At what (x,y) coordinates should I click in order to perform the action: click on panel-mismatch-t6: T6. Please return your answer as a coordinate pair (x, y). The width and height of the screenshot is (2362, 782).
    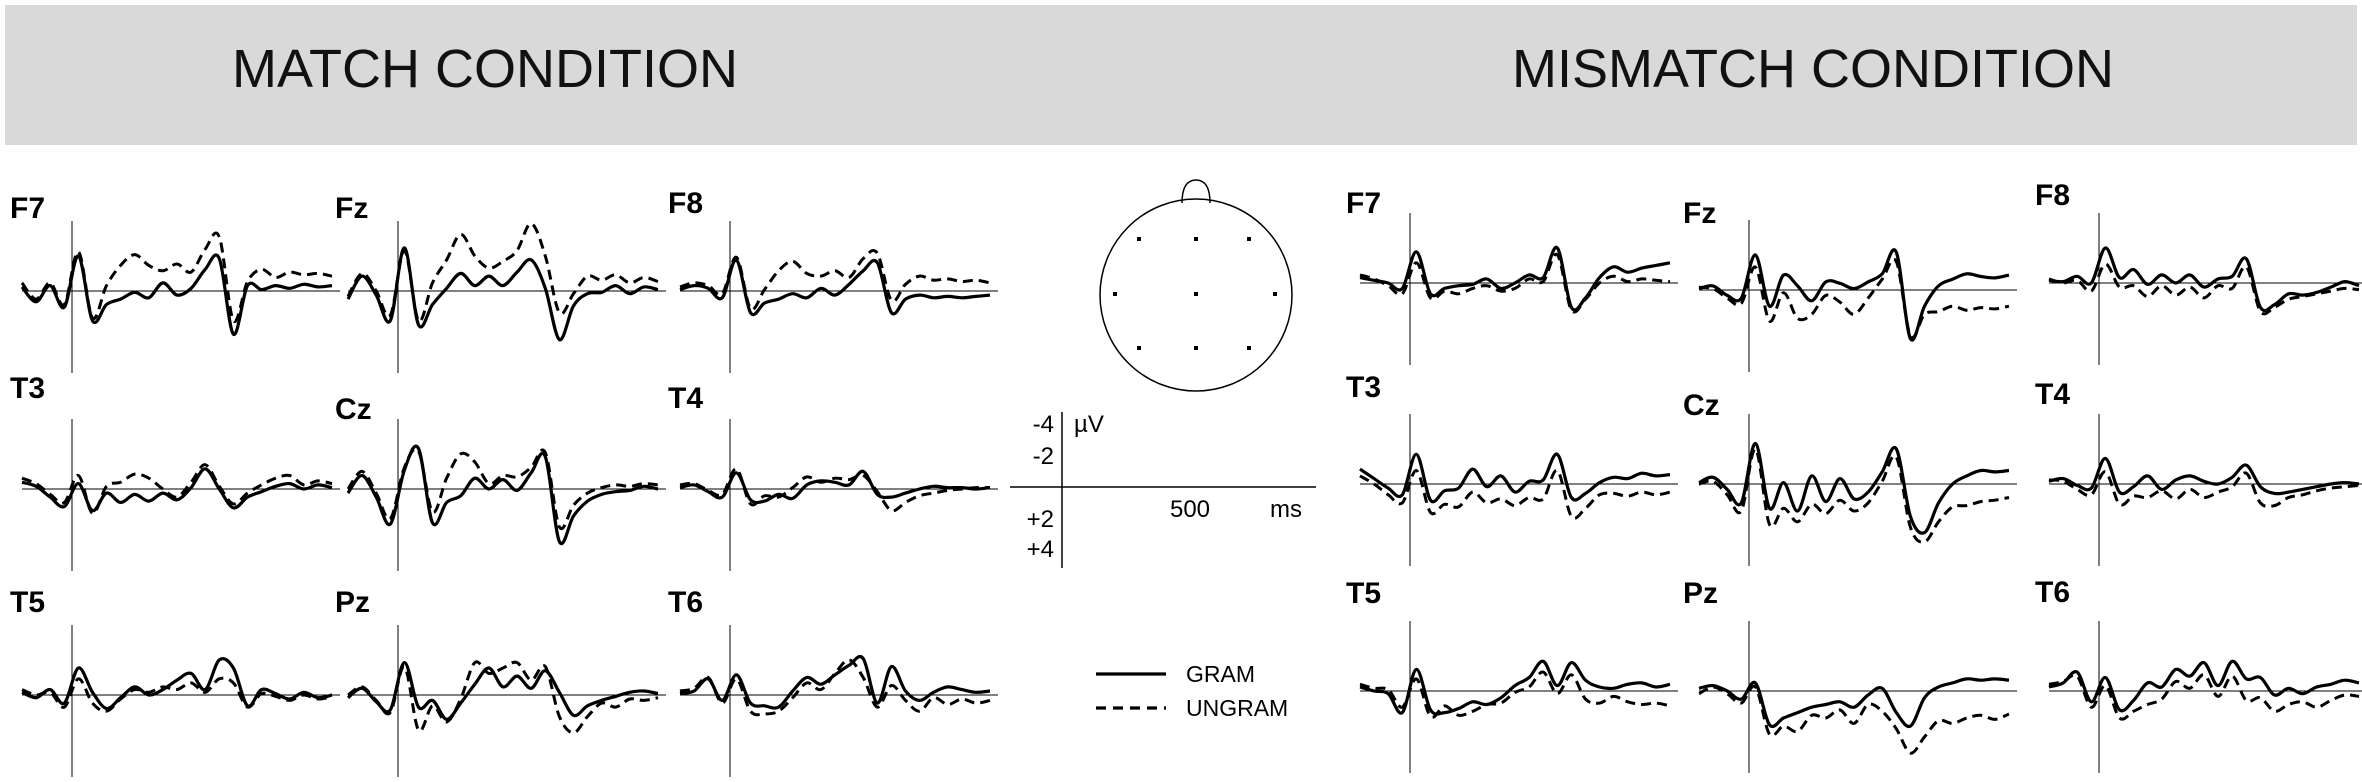
    Looking at the image, I should click on (2198, 674).